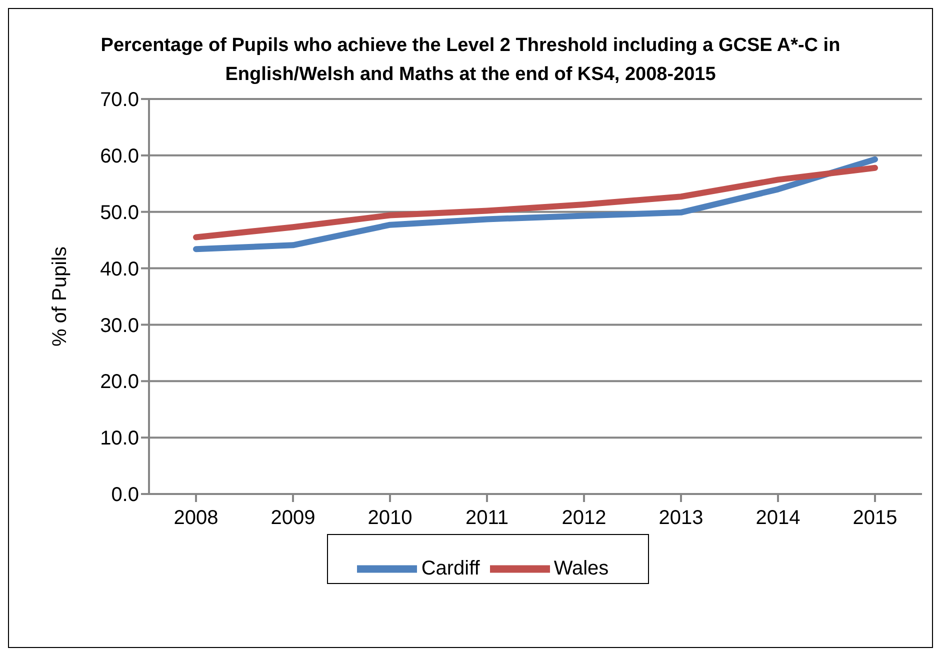 The height and width of the screenshot is (651, 941). Describe the element at coordinates (119, 269) in the screenshot. I see `y-tick-label: 40.0` at that location.